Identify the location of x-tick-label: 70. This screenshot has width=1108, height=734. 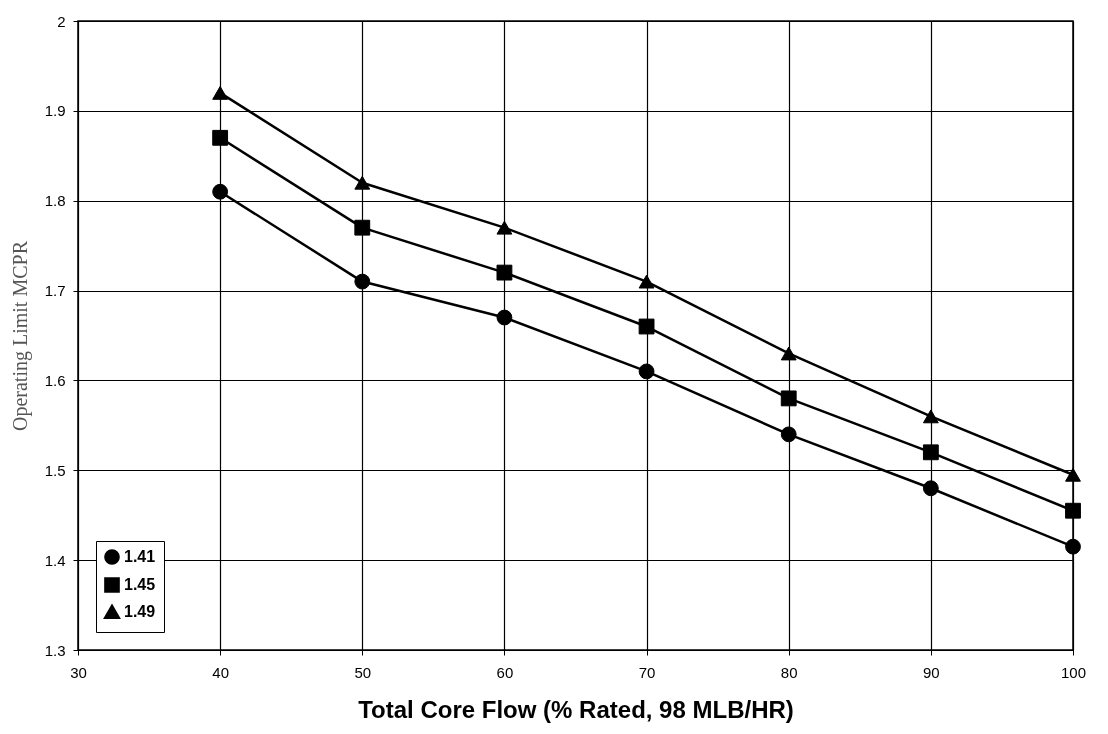
(647, 672).